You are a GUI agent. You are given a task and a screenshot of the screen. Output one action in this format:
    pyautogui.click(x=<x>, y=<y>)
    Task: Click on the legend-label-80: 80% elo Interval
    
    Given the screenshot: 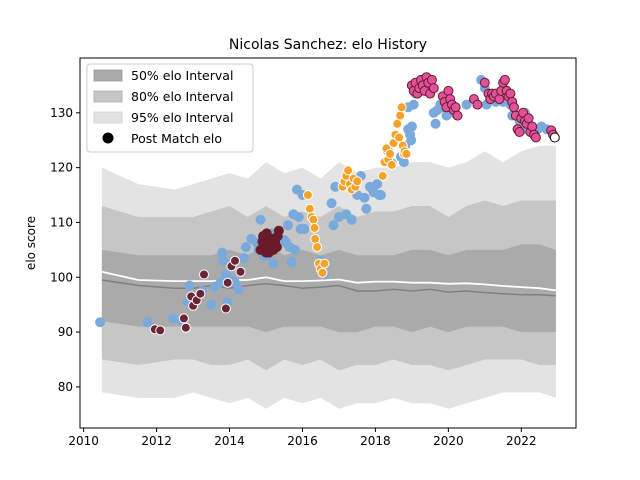 What is the action you would take?
    pyautogui.click(x=182, y=96)
    